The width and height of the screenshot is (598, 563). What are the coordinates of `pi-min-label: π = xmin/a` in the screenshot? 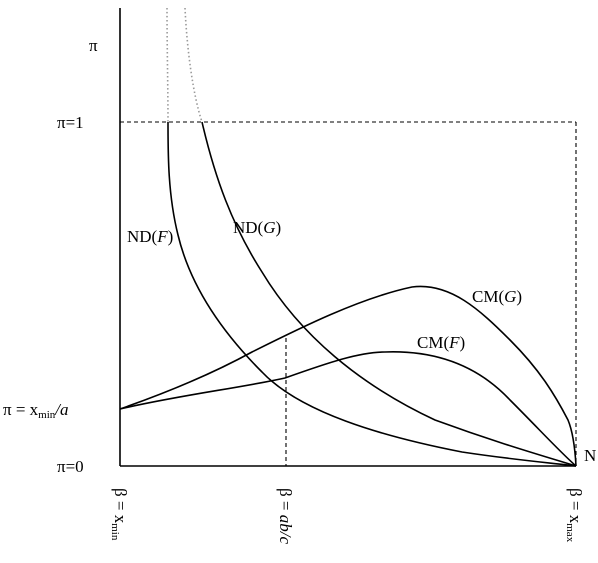 It's located at (36, 410).